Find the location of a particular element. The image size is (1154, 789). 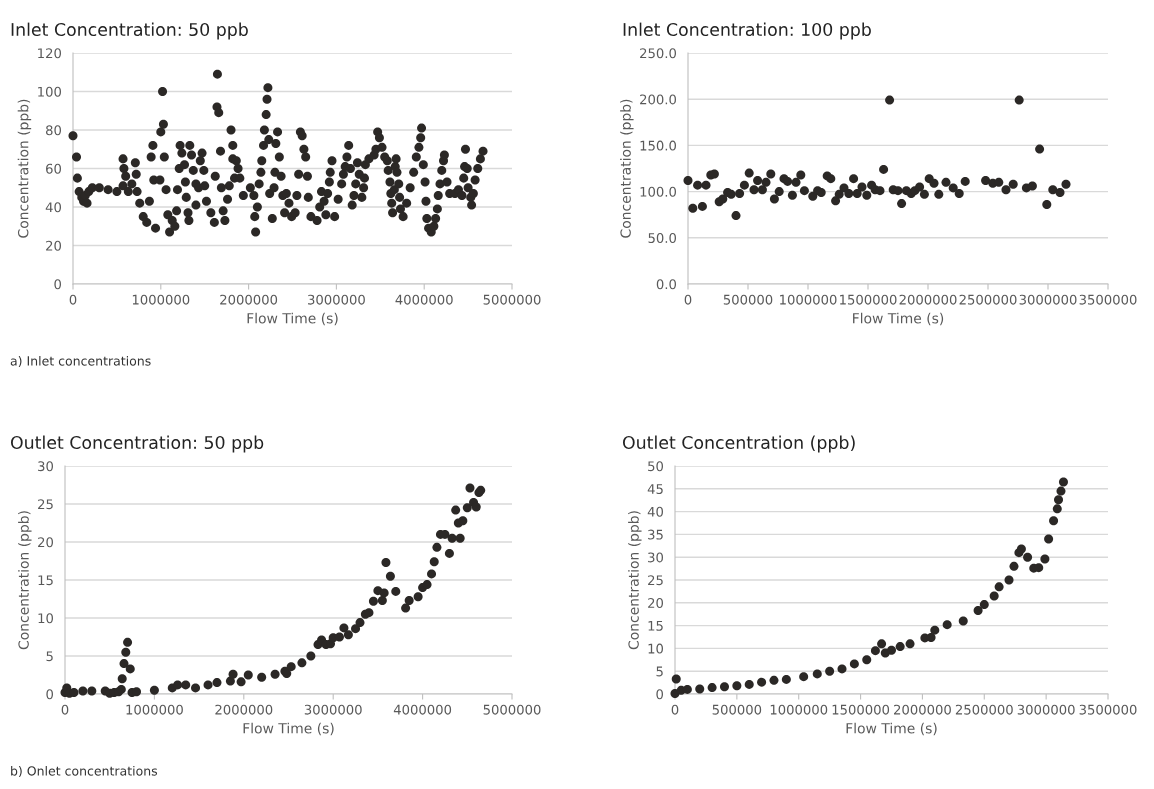

y-tick-label: 0.0 is located at coordinates (666, 284).